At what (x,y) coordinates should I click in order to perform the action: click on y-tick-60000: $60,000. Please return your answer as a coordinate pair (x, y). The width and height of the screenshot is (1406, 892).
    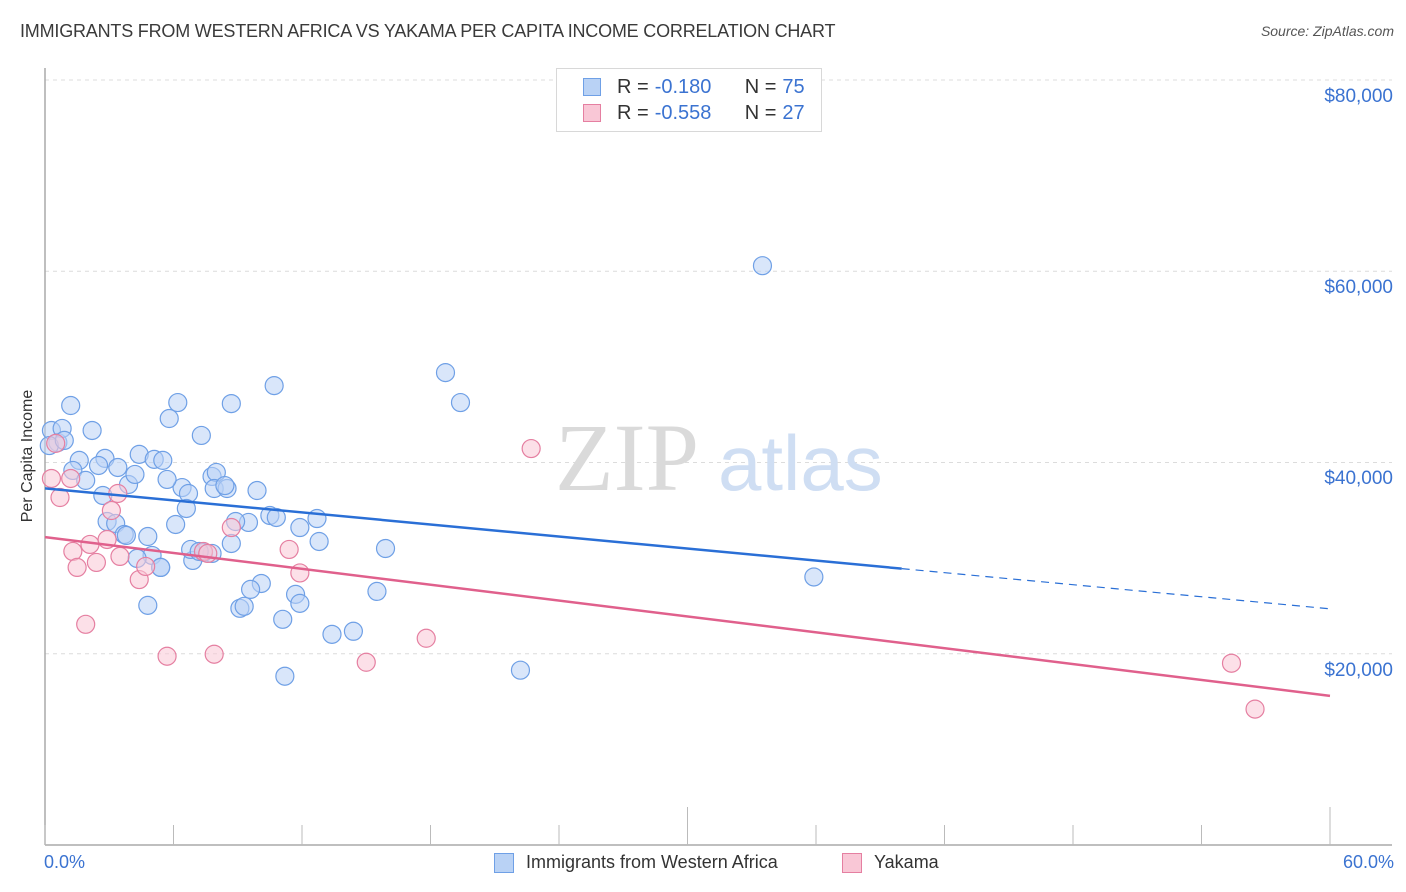
    Looking at the image, I should click on (1358, 287).